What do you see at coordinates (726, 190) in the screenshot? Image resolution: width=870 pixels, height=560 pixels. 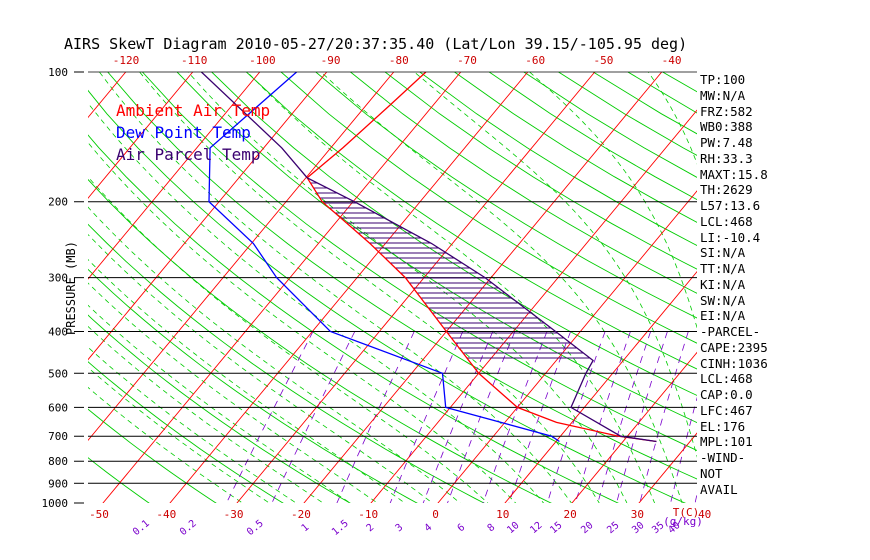 I see `stat-line: TH:2629` at bounding box center [726, 190].